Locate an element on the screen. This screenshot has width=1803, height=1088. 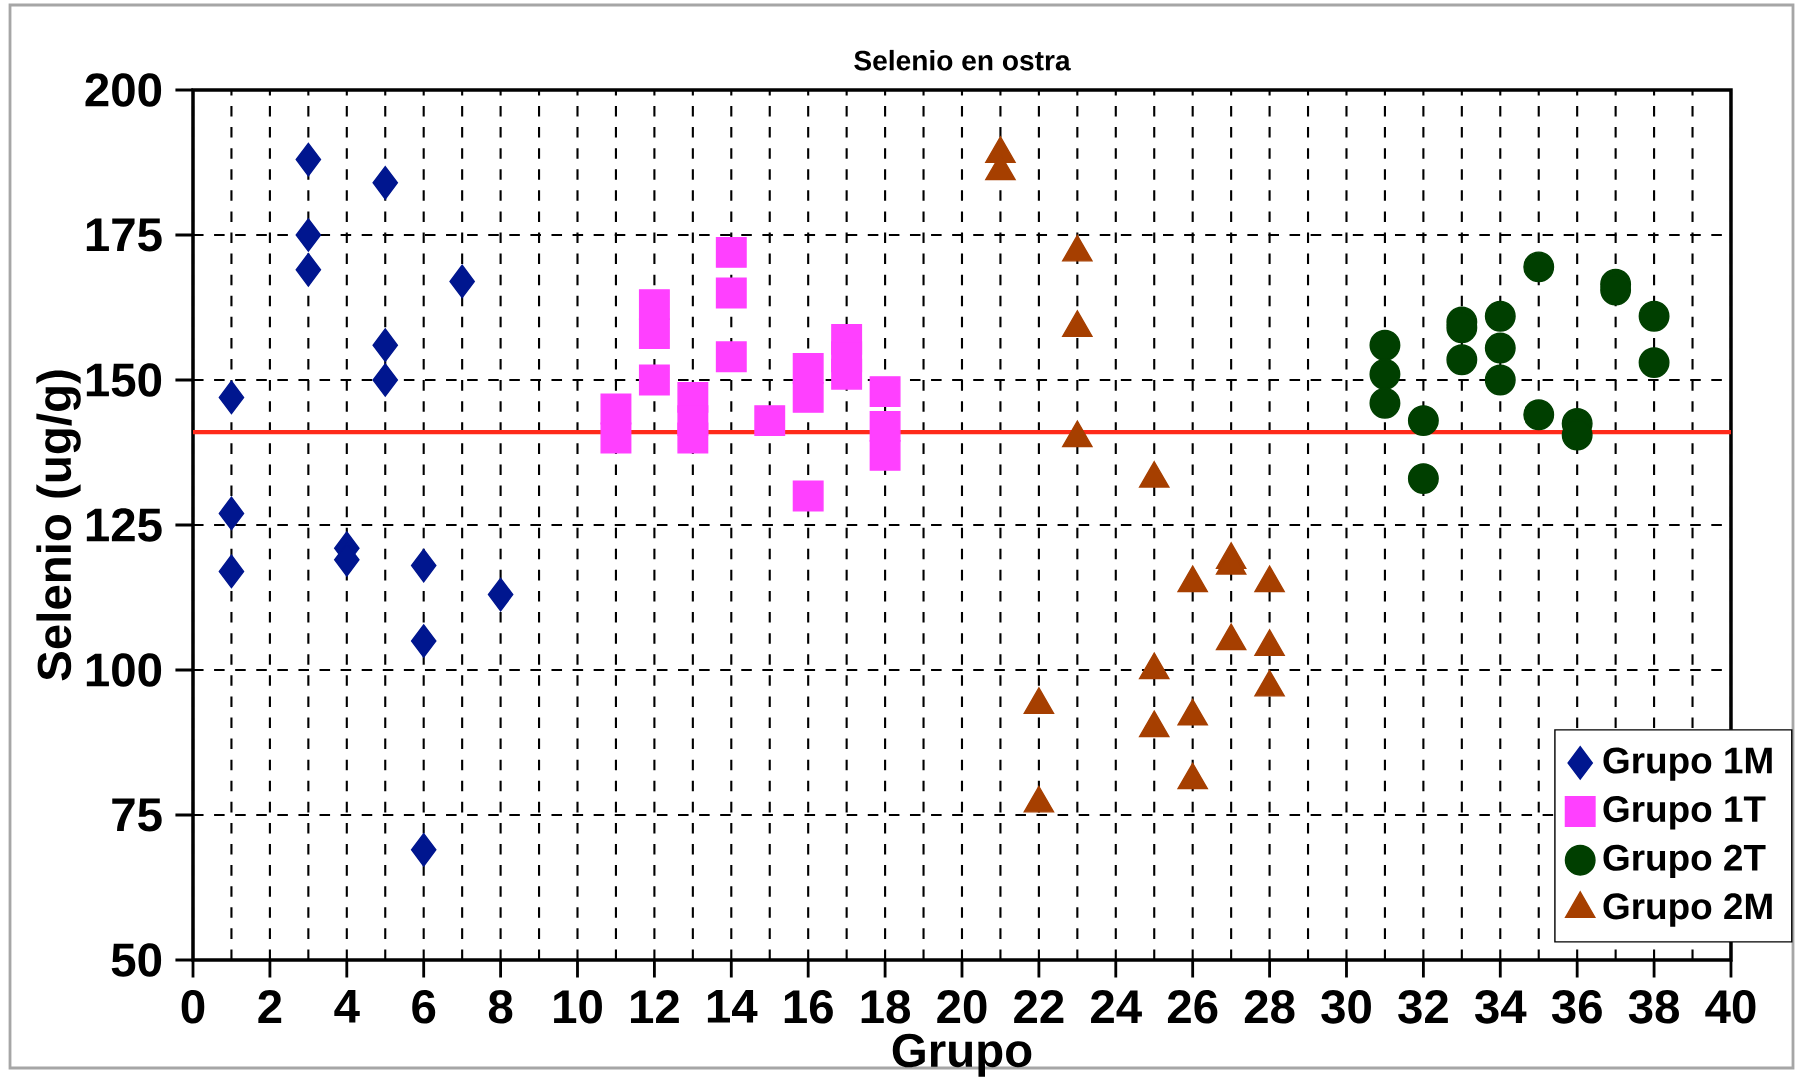
y-tick-label: 50 is located at coordinates (136, 959).